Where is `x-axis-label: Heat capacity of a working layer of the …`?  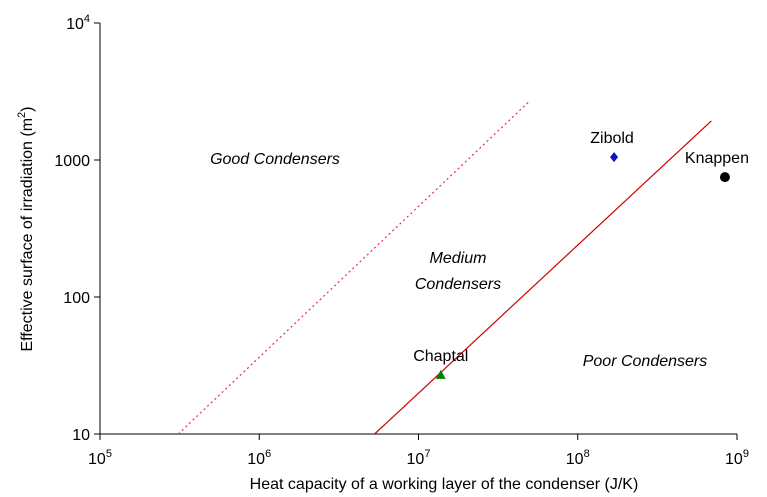
x-axis-label: Heat capacity of a working layer of the … is located at coordinates (444, 484).